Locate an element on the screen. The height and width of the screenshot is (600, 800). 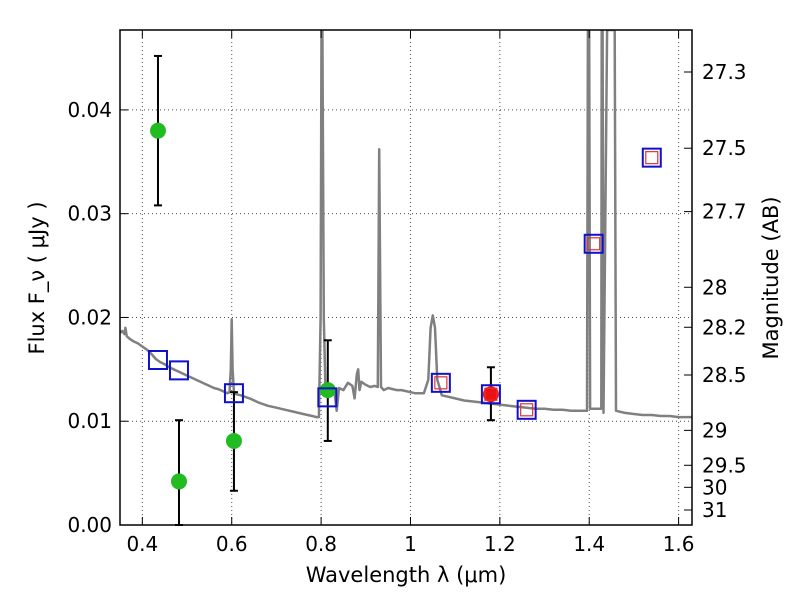
right-tick-label: 31 is located at coordinates (714, 510).